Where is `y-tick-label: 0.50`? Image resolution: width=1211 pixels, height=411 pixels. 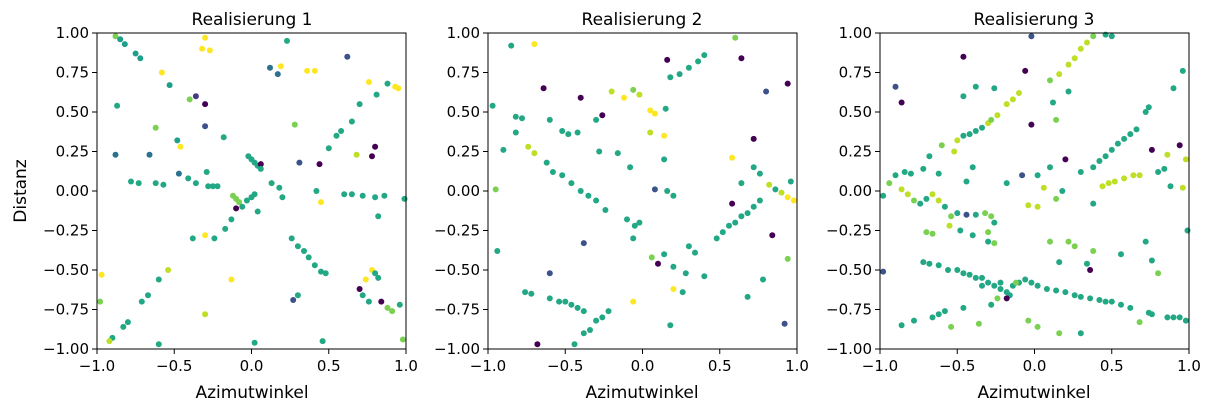
y-tick-label: 0.50 is located at coordinates (72, 112).